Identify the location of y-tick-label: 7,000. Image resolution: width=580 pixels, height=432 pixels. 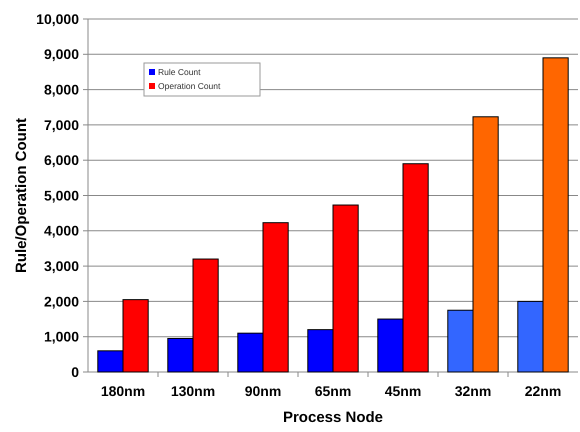
(62, 124).